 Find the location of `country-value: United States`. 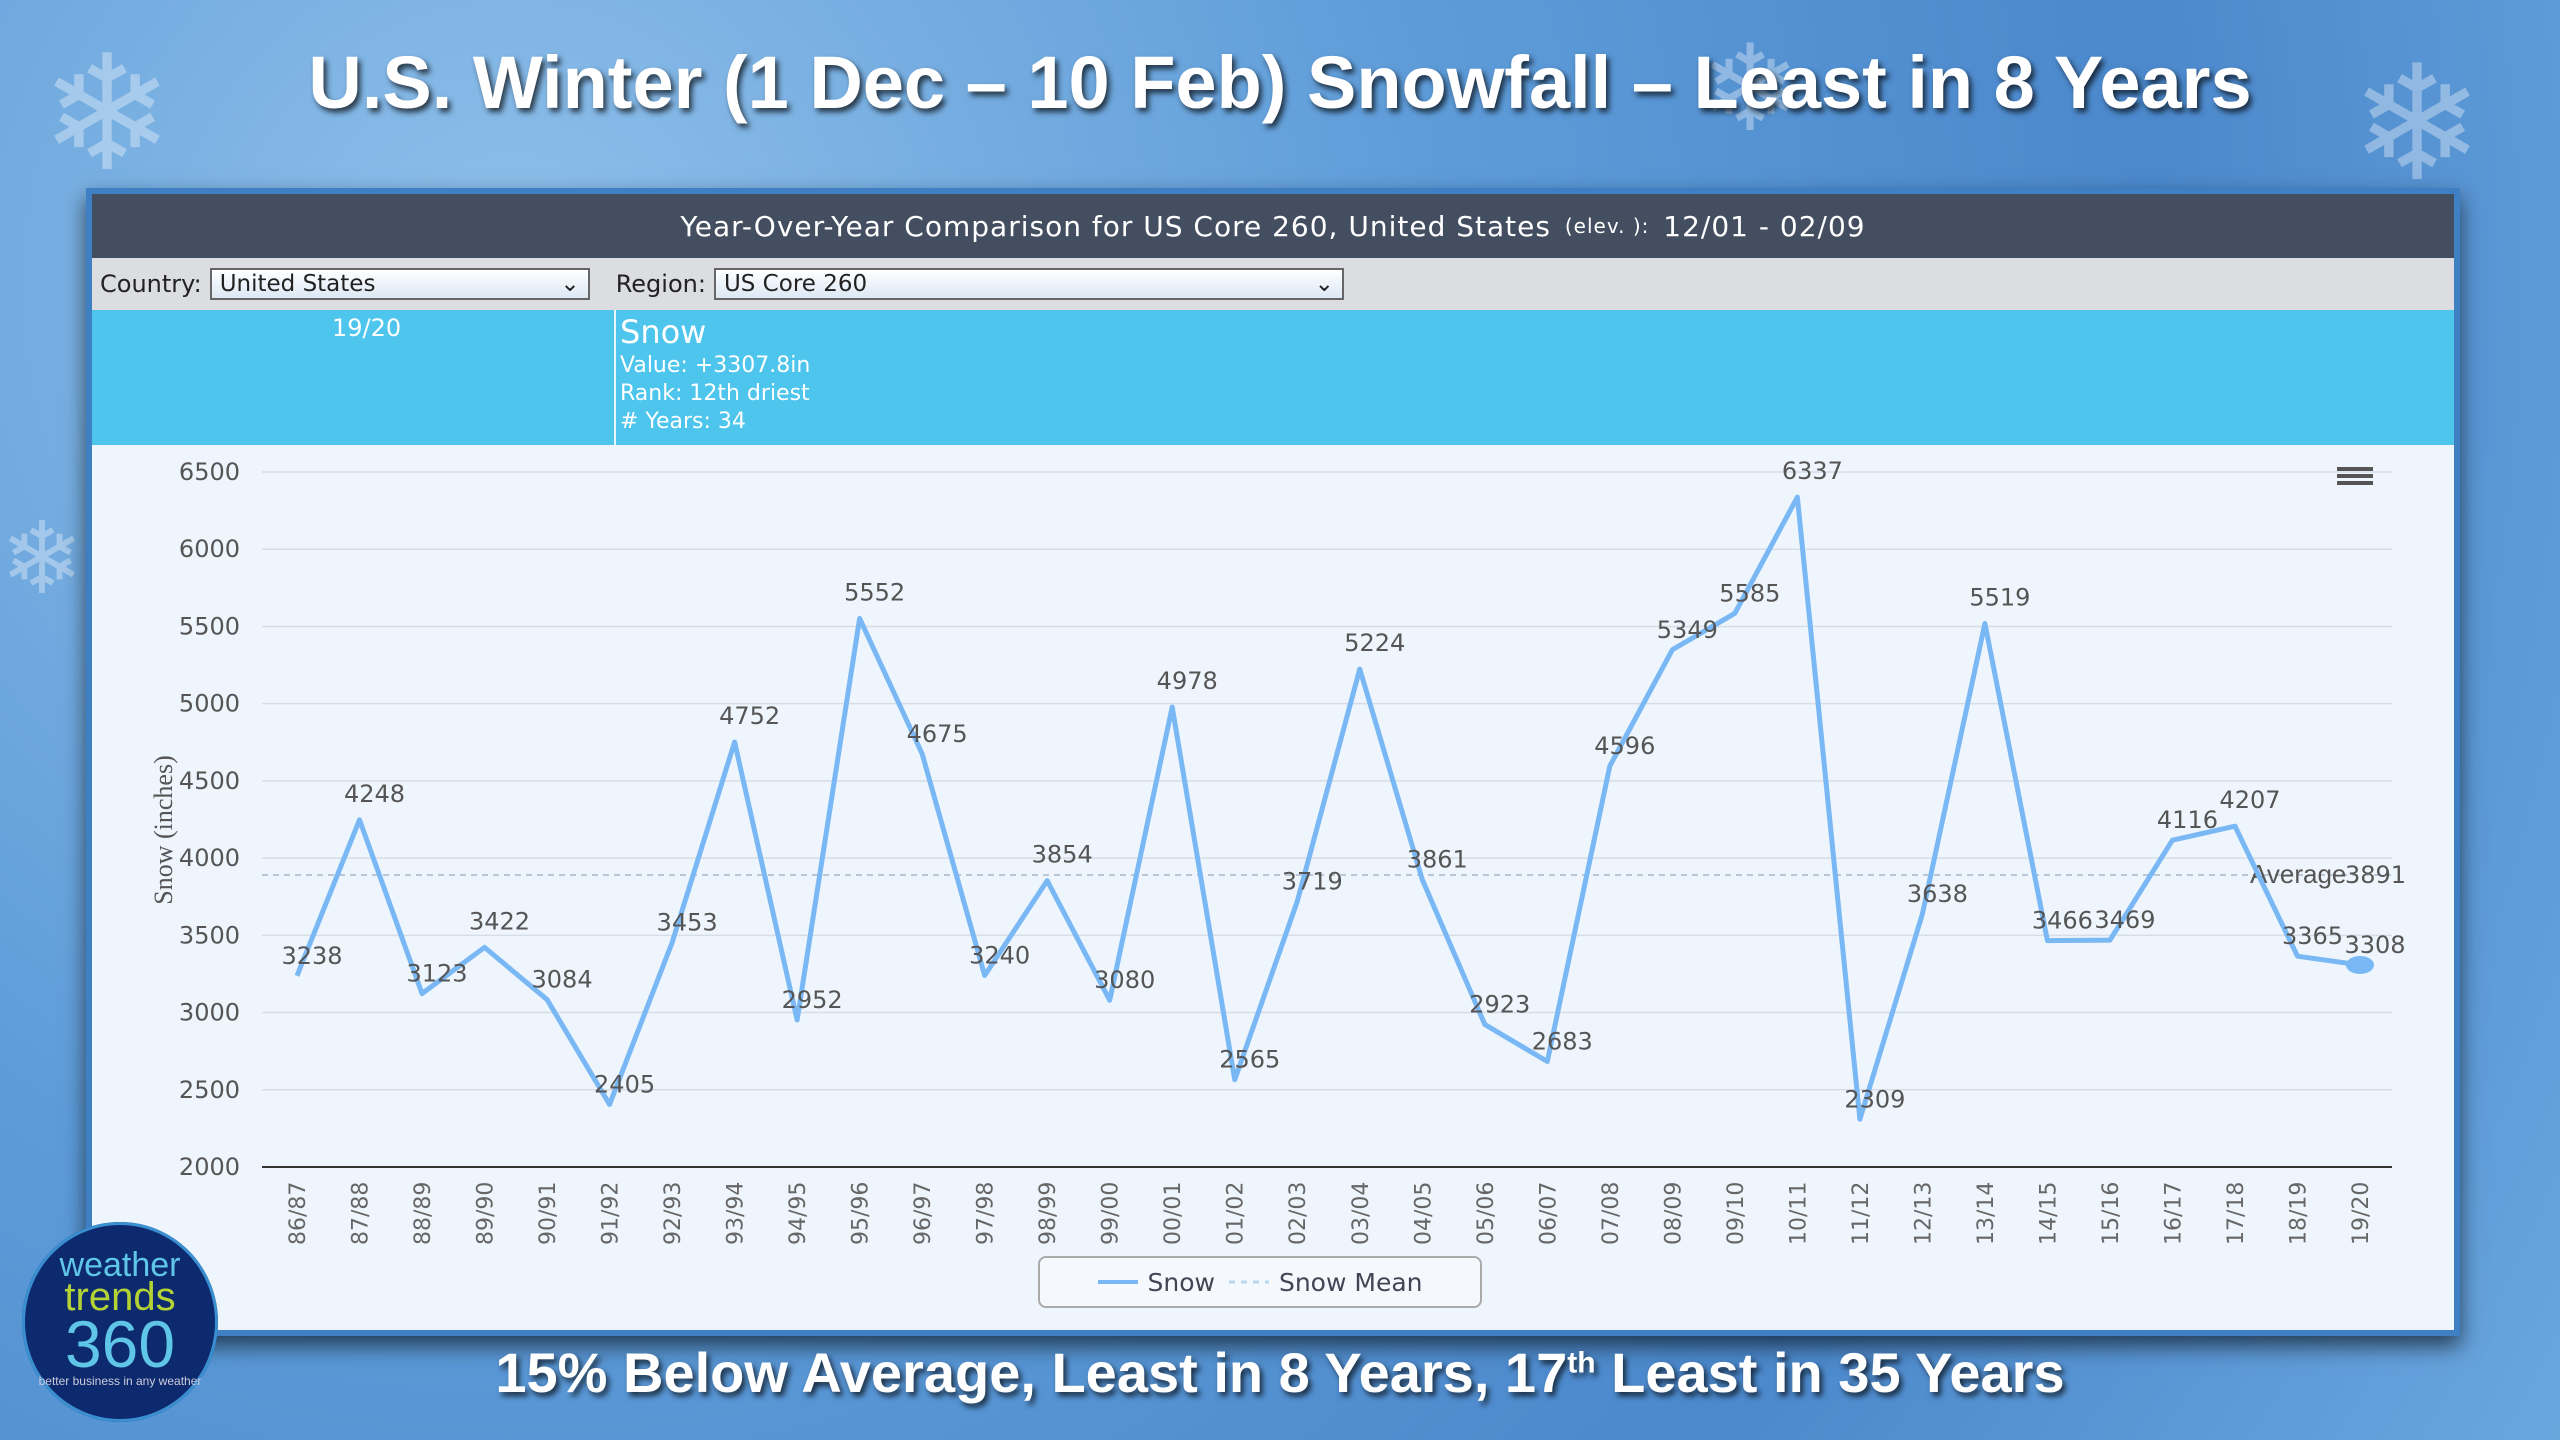

country-value: United States is located at coordinates (297, 284).